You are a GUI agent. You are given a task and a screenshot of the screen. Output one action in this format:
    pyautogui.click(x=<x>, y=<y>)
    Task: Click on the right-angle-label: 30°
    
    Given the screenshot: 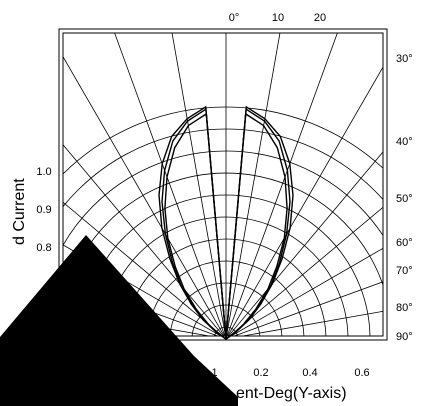 What is the action you would take?
    pyautogui.click(x=404, y=59)
    